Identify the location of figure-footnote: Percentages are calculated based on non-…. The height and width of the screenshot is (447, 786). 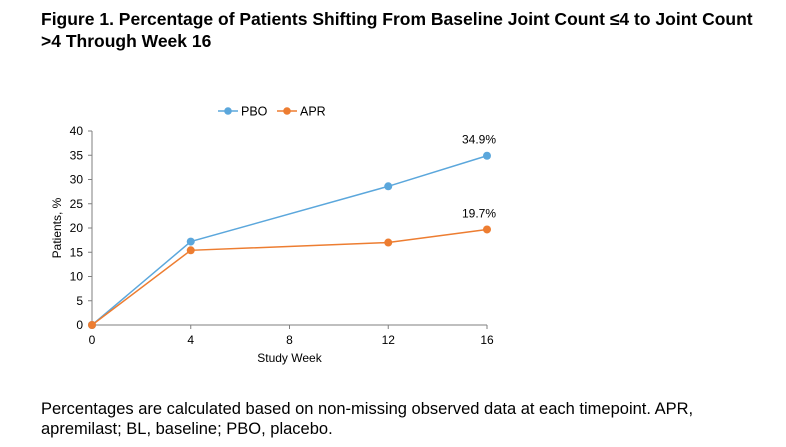
(367, 419).